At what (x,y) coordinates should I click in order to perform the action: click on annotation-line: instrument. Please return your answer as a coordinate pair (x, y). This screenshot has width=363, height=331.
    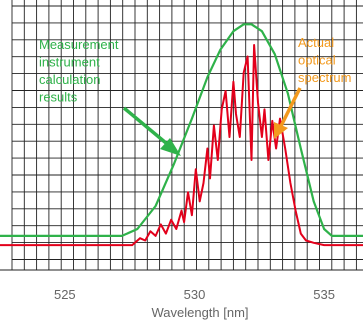
    Looking at the image, I should click on (69, 62).